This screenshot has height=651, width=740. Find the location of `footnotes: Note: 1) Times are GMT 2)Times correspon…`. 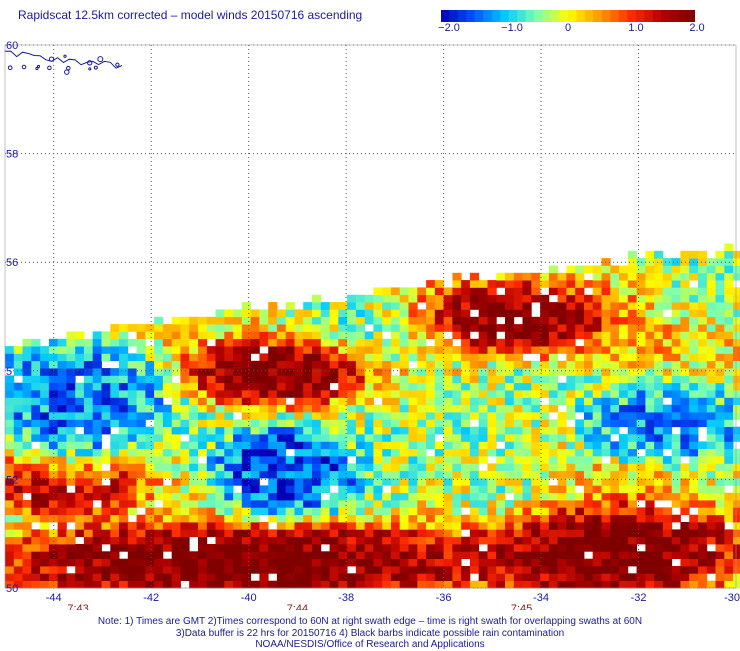

footnotes: Note: 1) Times are GMT 2)Times correspon… is located at coordinates (370, 633).